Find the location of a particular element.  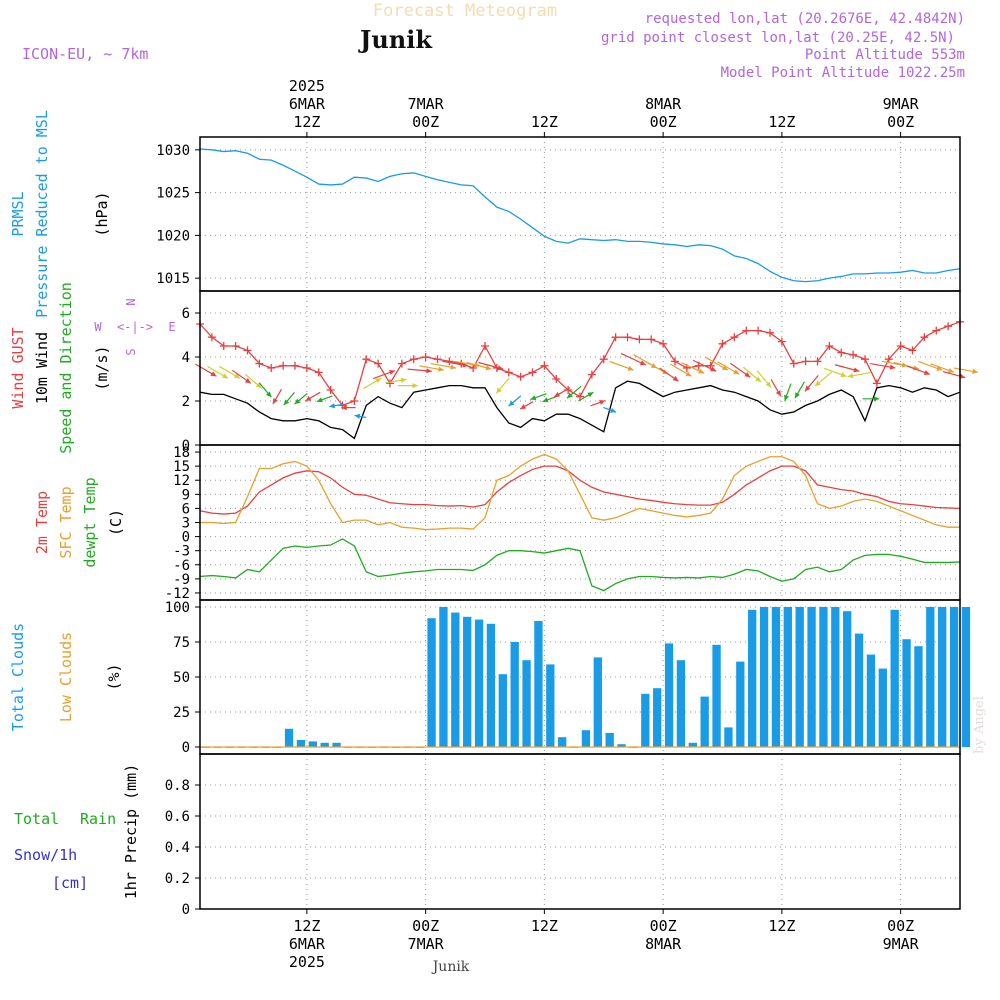

y-tick-label: 75 is located at coordinates (181, 643).